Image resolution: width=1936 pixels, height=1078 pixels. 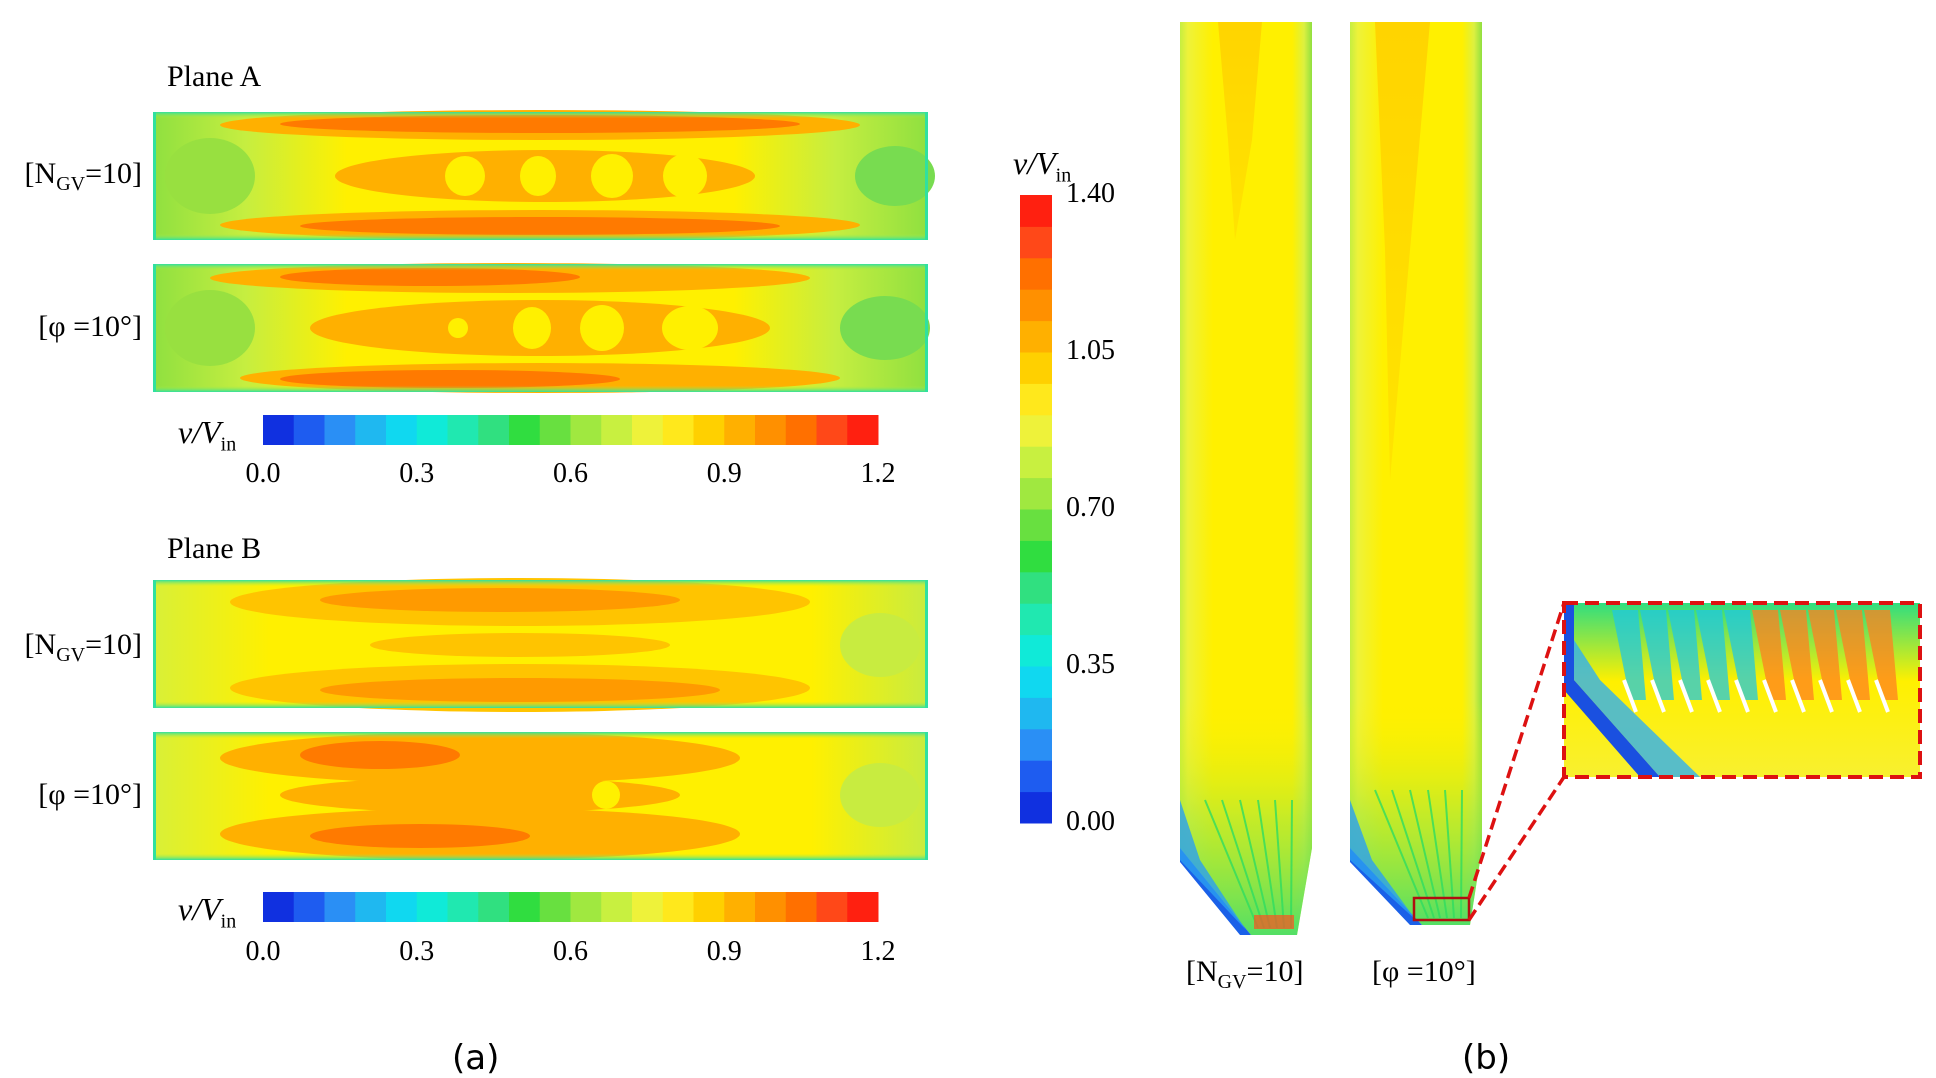 I want to click on colorbar-a-top-tick-label: 0.3, so click(x=417, y=473).